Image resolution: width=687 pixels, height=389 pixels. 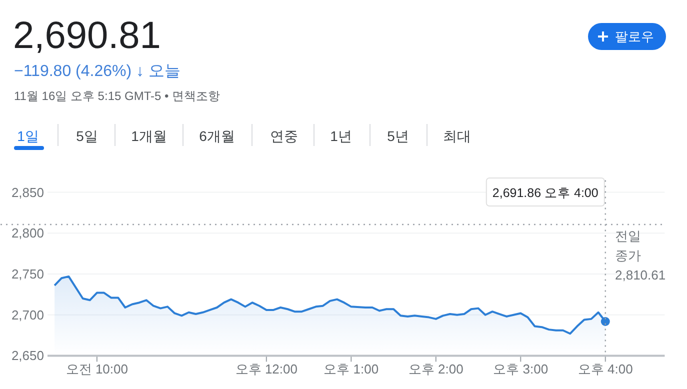 I want to click on y-tick-label: 2,650, so click(x=27, y=356).